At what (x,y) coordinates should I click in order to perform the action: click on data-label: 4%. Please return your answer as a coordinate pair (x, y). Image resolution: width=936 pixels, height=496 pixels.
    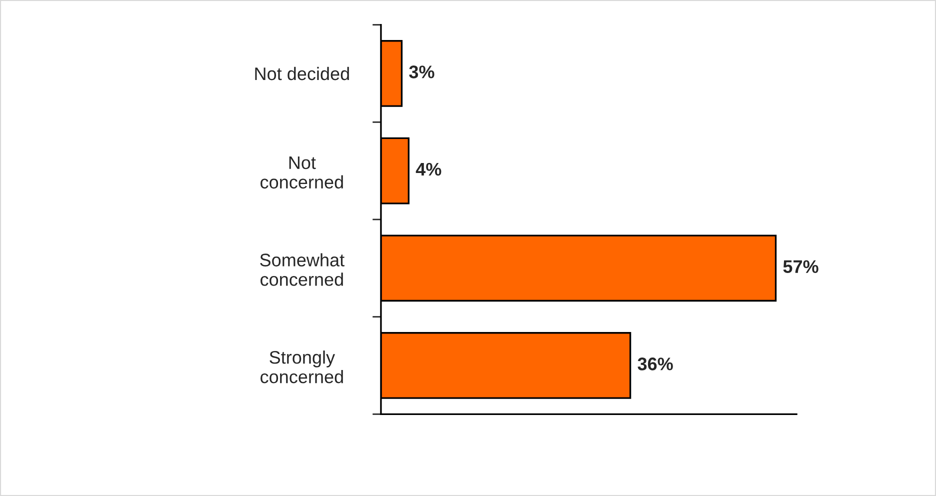
    Looking at the image, I should click on (429, 169).